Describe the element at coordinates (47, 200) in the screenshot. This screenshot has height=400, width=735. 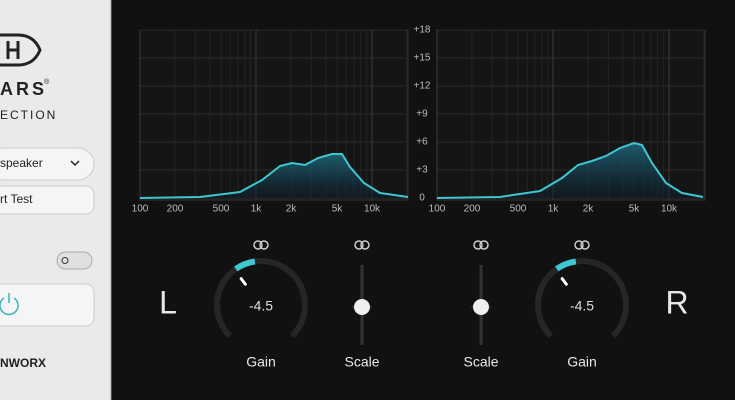
I see `test-button` at that location.